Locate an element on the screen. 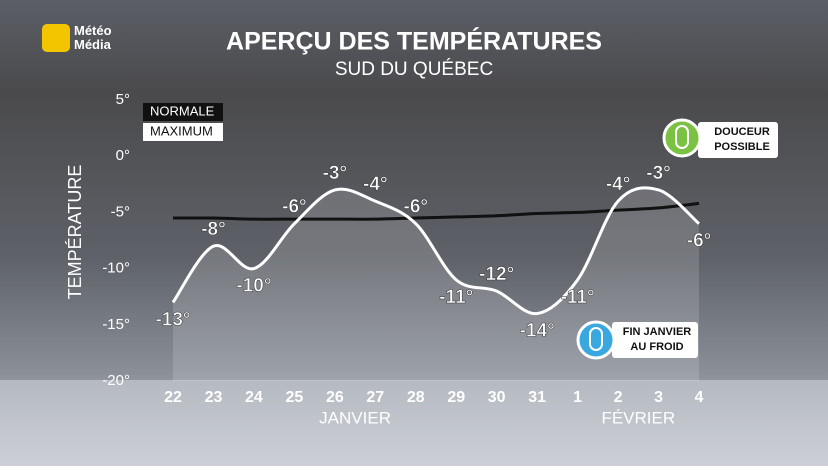 Image resolution: width=828 pixels, height=471 pixels. month-label: JANVIER is located at coordinates (355, 417).